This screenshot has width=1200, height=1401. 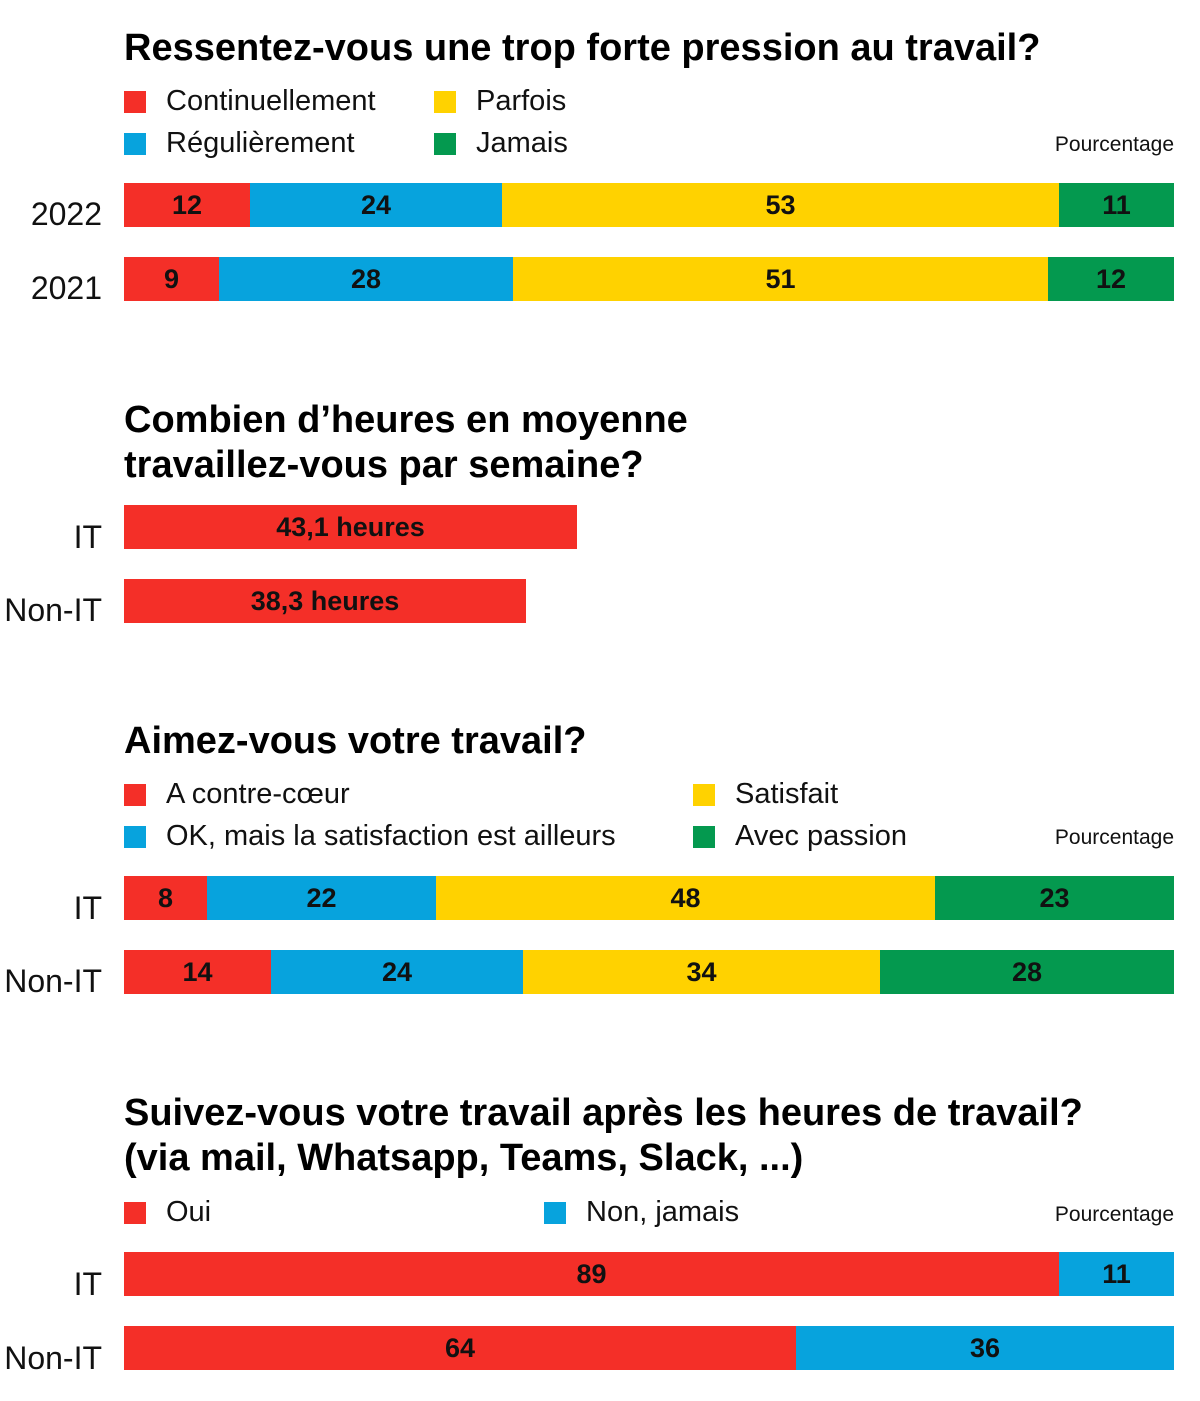 I want to click on bar-segment-ok-mais-la-satisfaction-est-ailleurs: 24, so click(x=397, y=972).